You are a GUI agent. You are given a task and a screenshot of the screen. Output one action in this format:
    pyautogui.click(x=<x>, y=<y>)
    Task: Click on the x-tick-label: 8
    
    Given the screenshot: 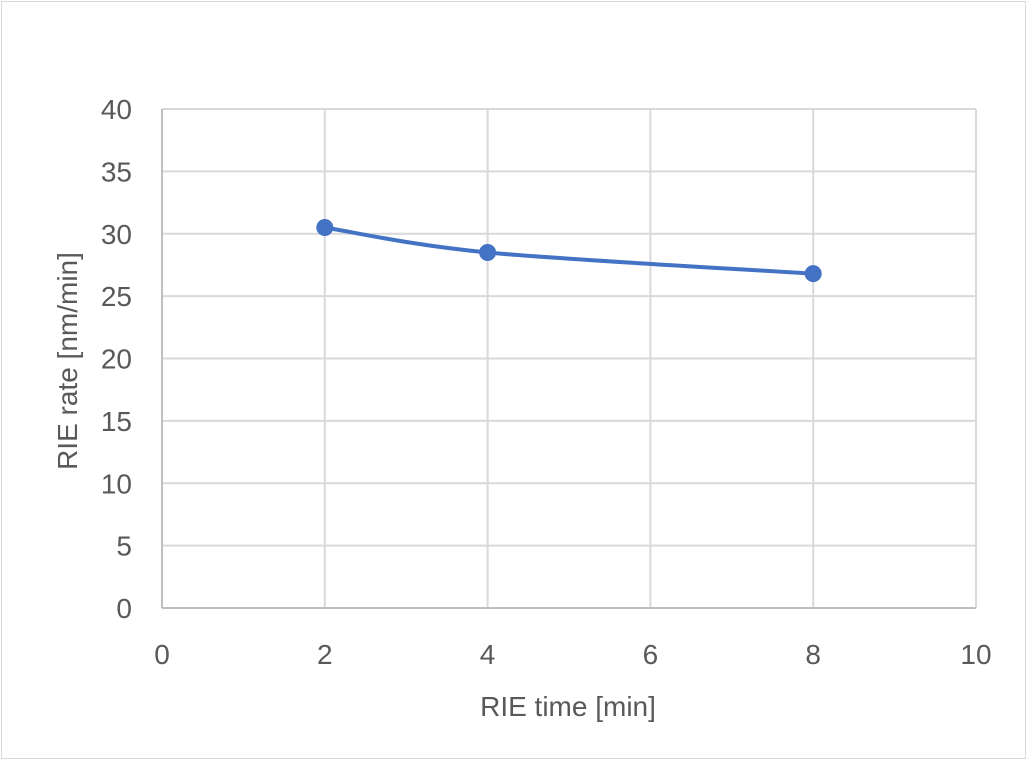 What is the action you would take?
    pyautogui.click(x=813, y=654)
    